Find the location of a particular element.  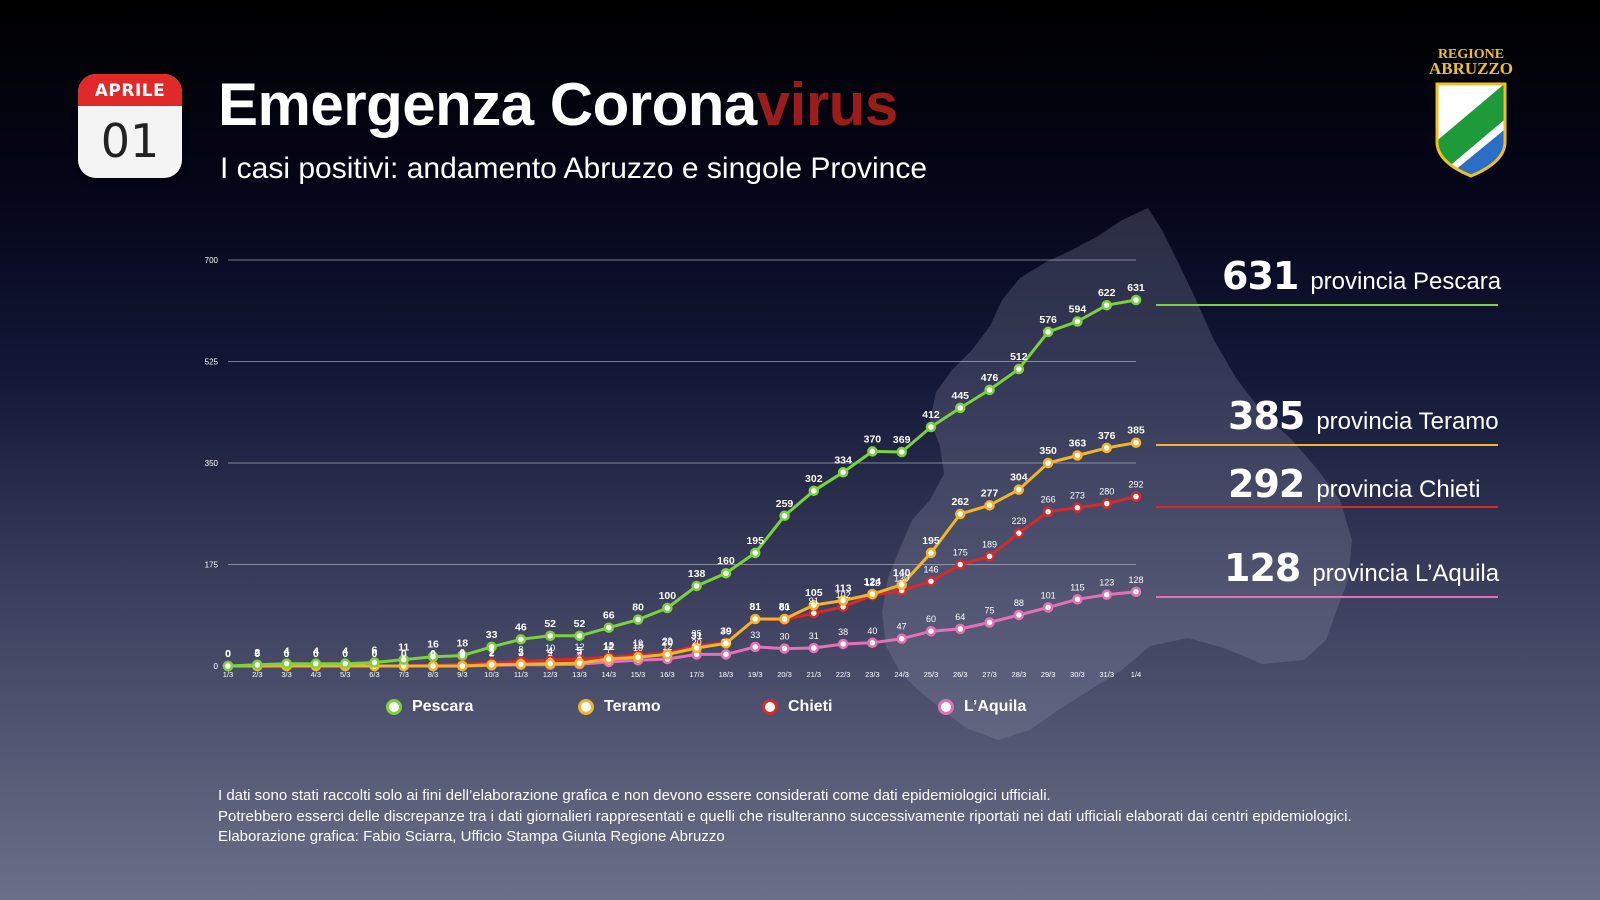

data-label-chieti: 229 is located at coordinates (1018, 521).